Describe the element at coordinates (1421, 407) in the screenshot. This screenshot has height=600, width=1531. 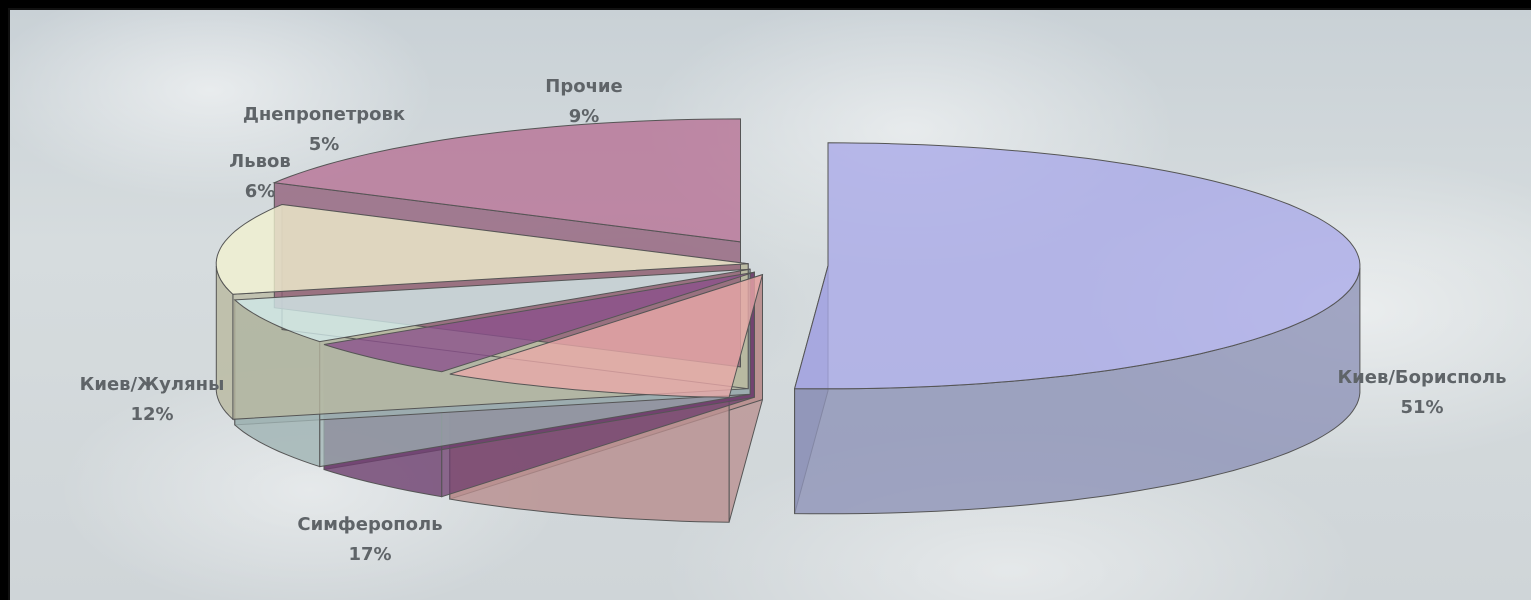
I see `slice-value-kiev-boryspil: 51%` at that location.